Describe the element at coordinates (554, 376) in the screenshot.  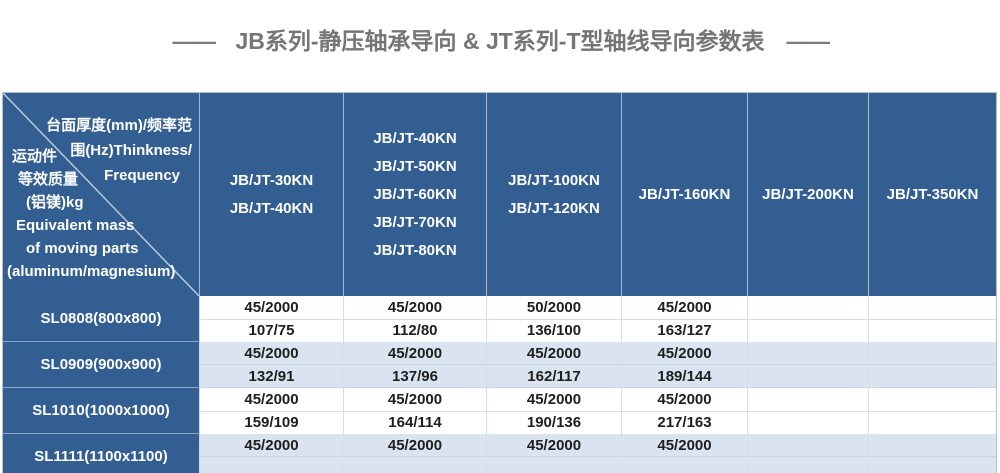
I see `value-equivalent-mass: 162/117` at that location.